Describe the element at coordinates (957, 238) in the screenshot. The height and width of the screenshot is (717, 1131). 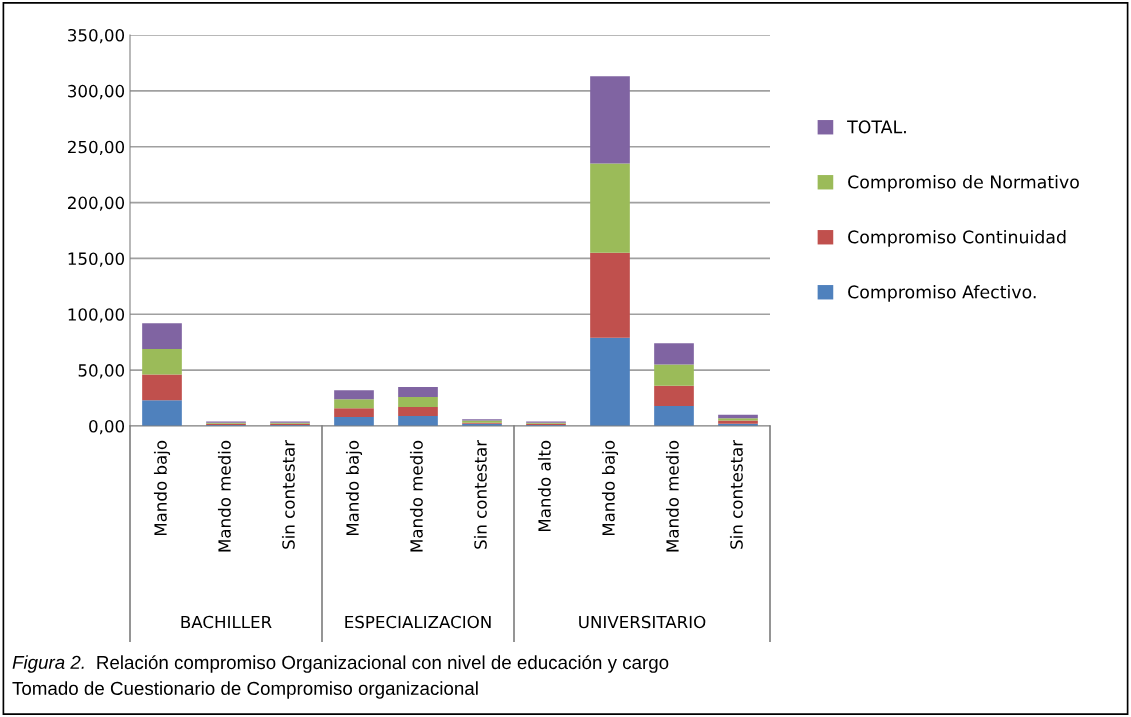
I see `legend-label: Compromiso Continuidad` at that location.